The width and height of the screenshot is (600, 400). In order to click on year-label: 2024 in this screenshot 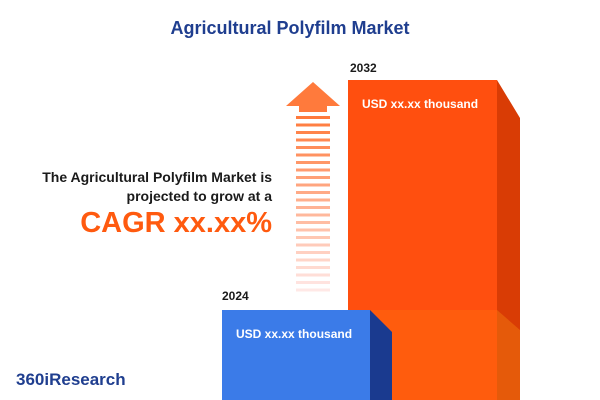, I will do `click(235, 296)`.